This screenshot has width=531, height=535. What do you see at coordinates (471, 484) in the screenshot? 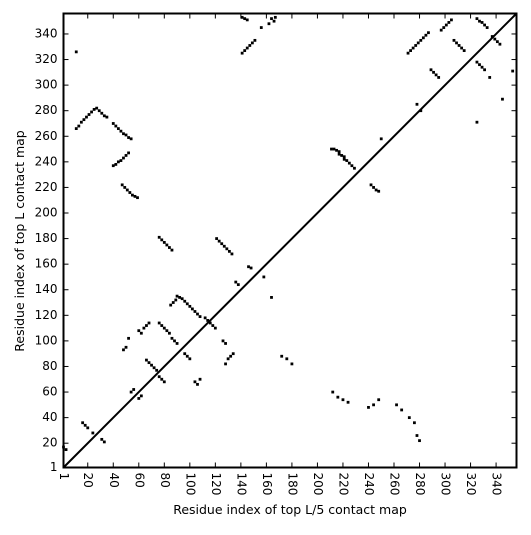
I see `x-tick-label: 320` at bounding box center [471, 484].